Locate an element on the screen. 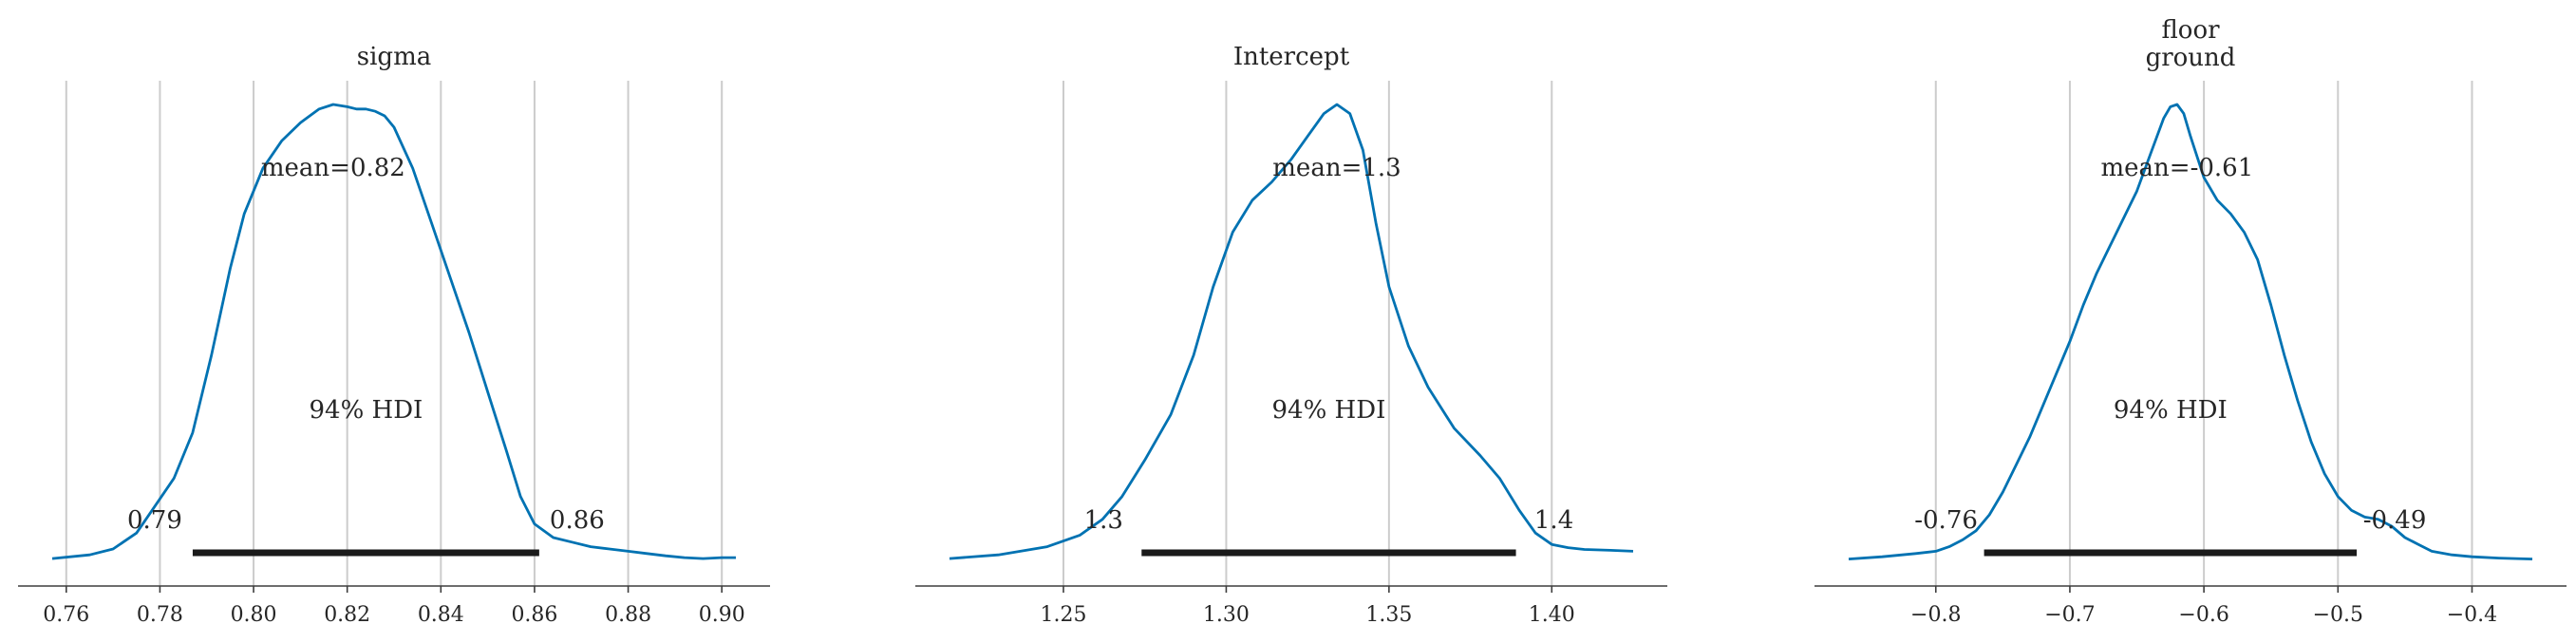 Image resolution: width=2576 pixels, height=643 pixels. hdi-upper-label: 1.4 is located at coordinates (1553, 520).